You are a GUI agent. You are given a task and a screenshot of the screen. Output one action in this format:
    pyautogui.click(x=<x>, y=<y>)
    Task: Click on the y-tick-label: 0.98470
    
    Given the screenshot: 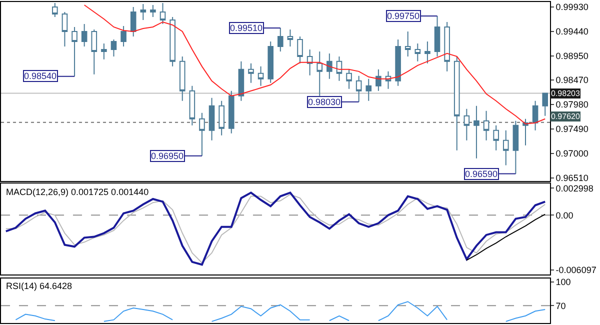 What is the action you would take?
    pyautogui.click(x=572, y=80)
    